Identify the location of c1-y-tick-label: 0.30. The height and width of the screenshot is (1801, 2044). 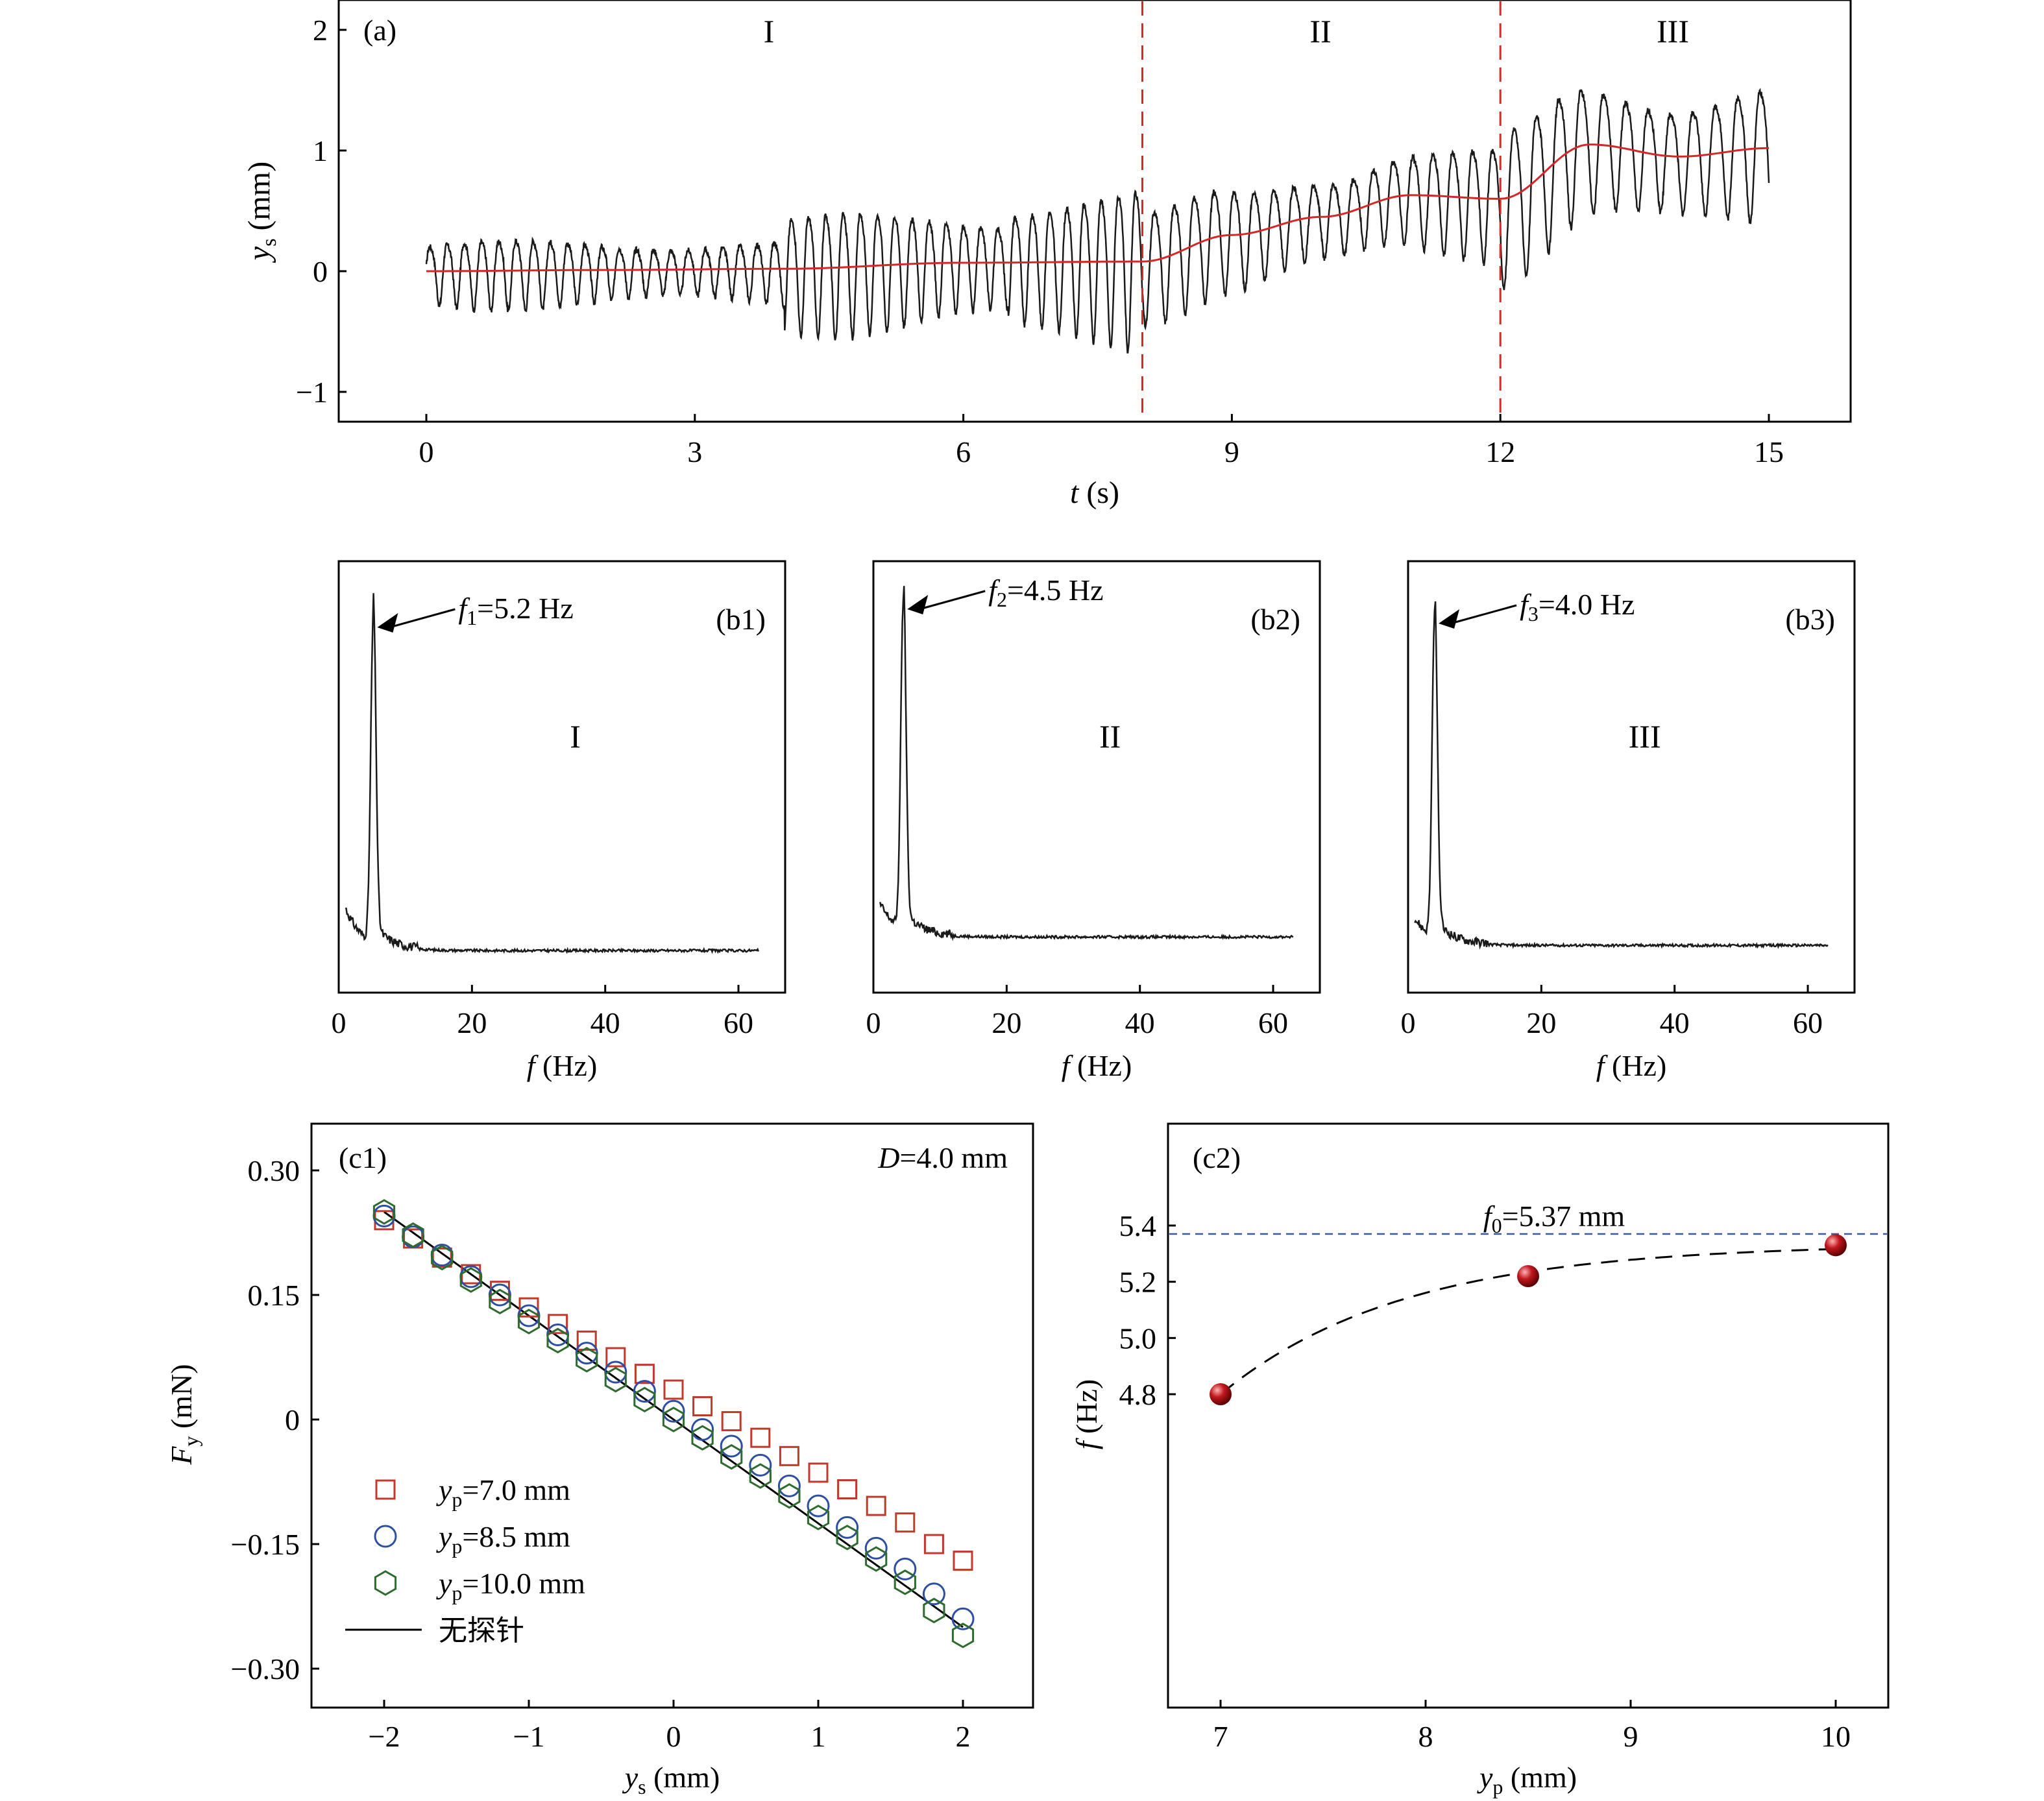
(274, 1170).